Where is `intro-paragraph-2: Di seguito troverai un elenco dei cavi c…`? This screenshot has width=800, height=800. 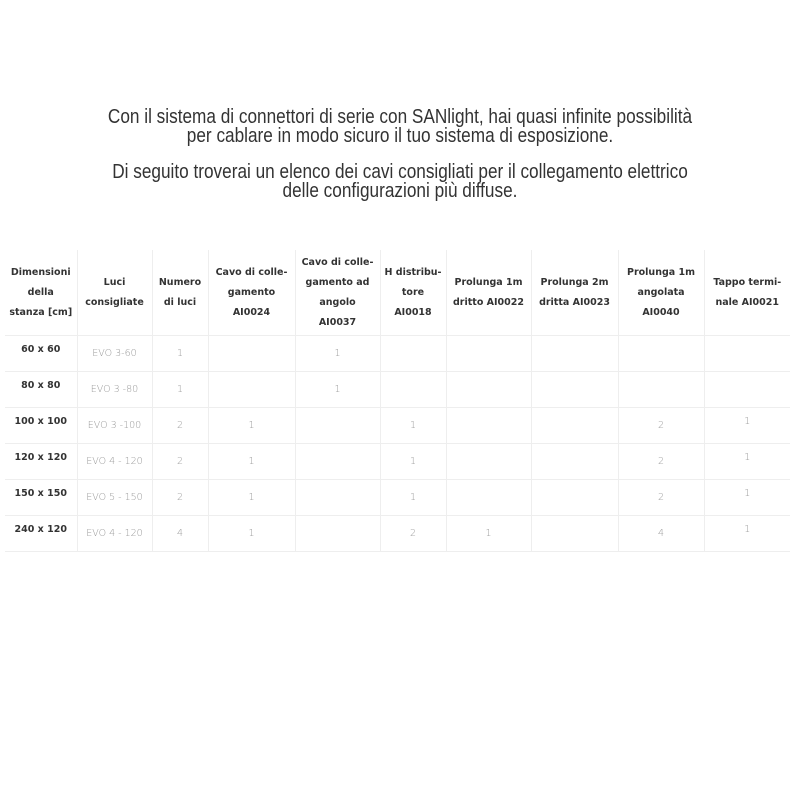
intro-paragraph-2: Di seguito troverai un elenco dei cavi c… is located at coordinates (400, 181).